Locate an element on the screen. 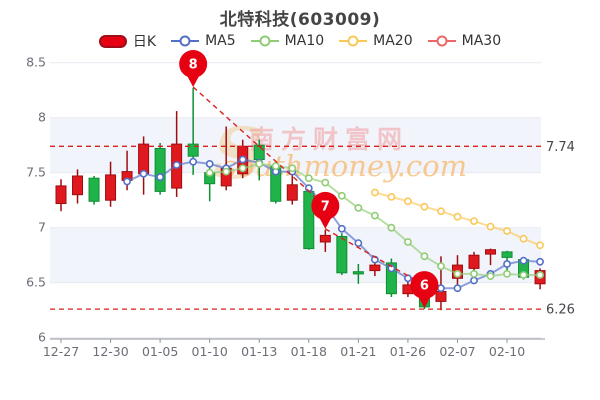  pin-7: 7 is located at coordinates (325, 210).